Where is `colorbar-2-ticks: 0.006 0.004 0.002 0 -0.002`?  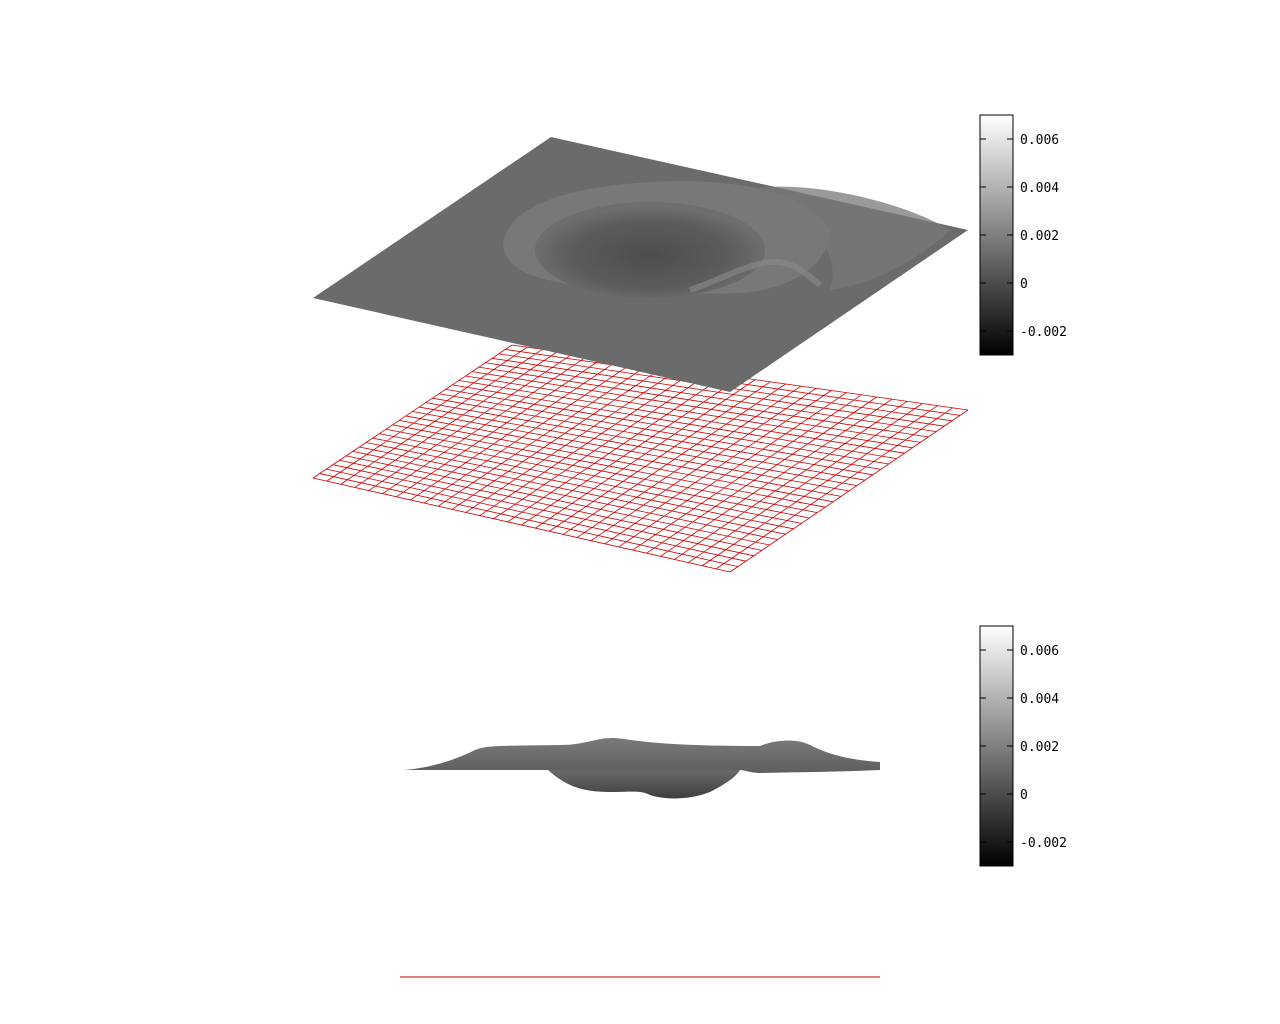 colorbar-2-ticks: 0.006 0.004 0.002 0 -0.002 is located at coordinates (1023, 747).